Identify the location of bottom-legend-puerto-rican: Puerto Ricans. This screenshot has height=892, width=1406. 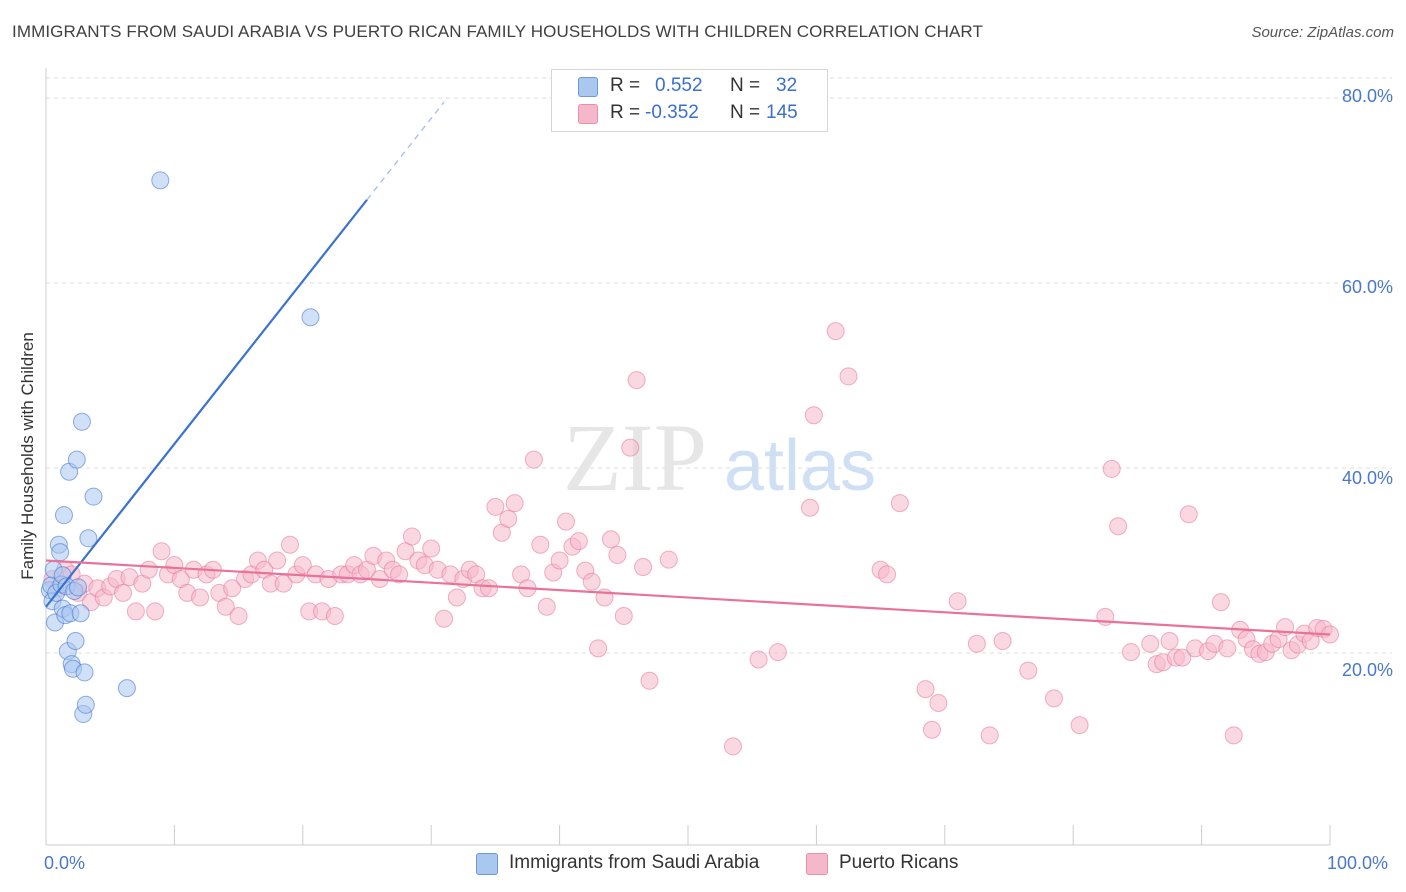
(899, 862).